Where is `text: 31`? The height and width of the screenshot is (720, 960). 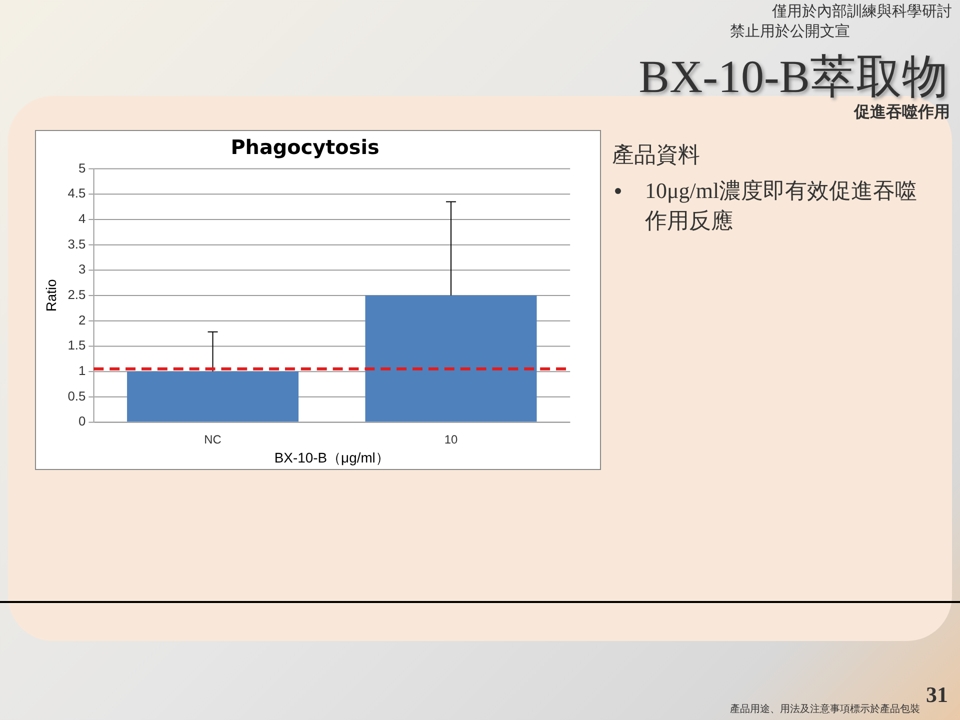
text: 31 is located at coordinates (937, 695).